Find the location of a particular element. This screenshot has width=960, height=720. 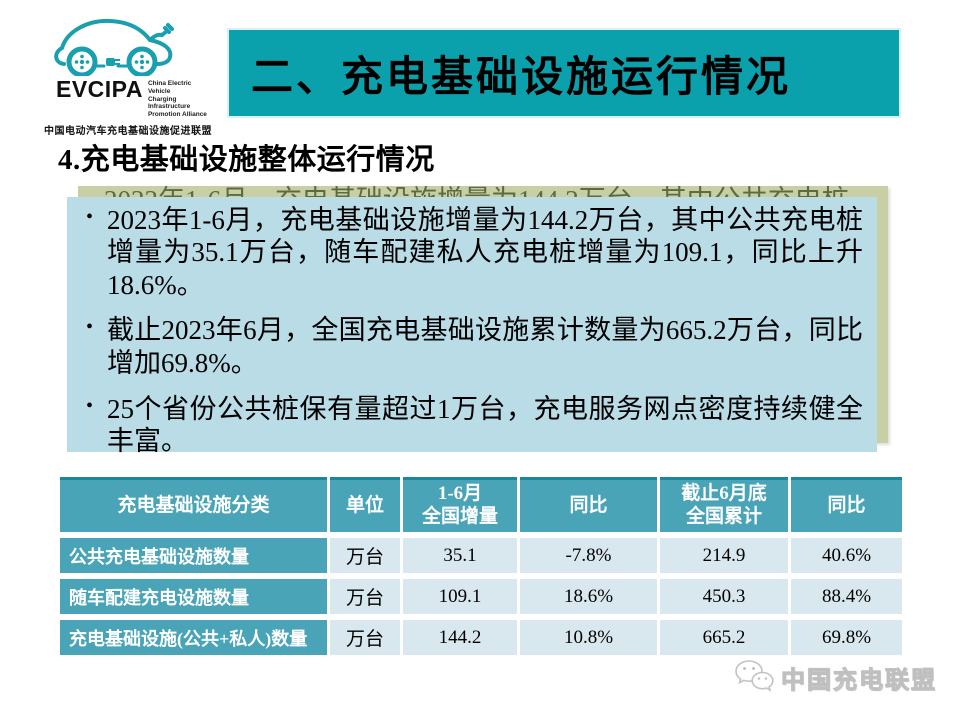

logo-english-line1: China Electric Vehicle is located at coordinates (169, 87).